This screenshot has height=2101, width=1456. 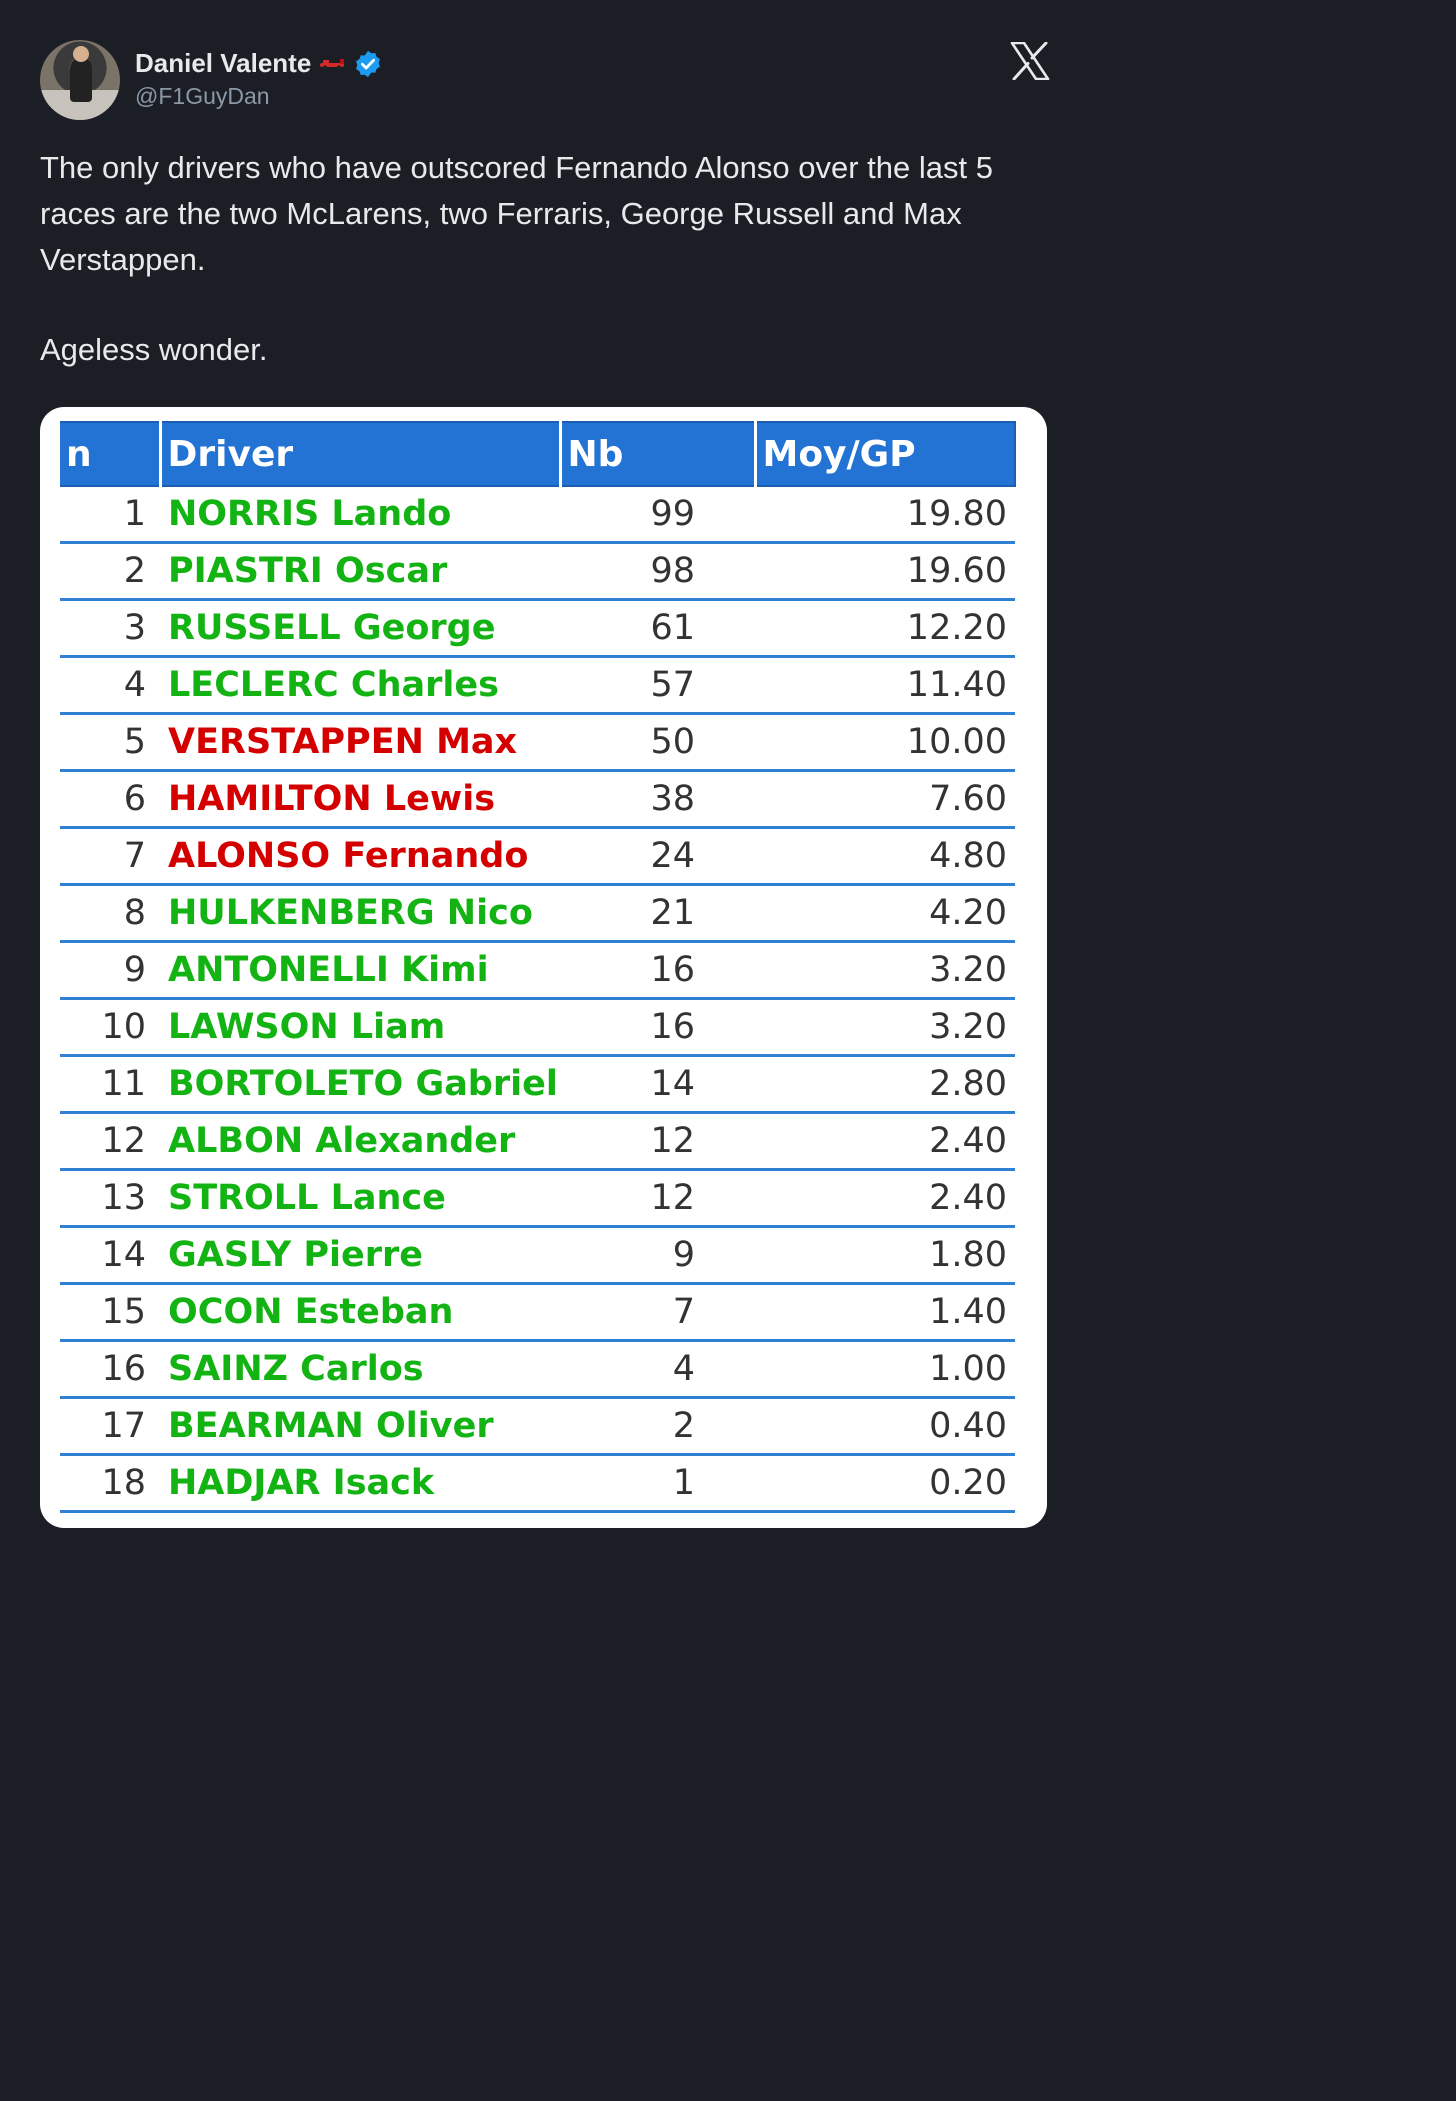 I want to click on column-header-n: n, so click(x=111, y=454).